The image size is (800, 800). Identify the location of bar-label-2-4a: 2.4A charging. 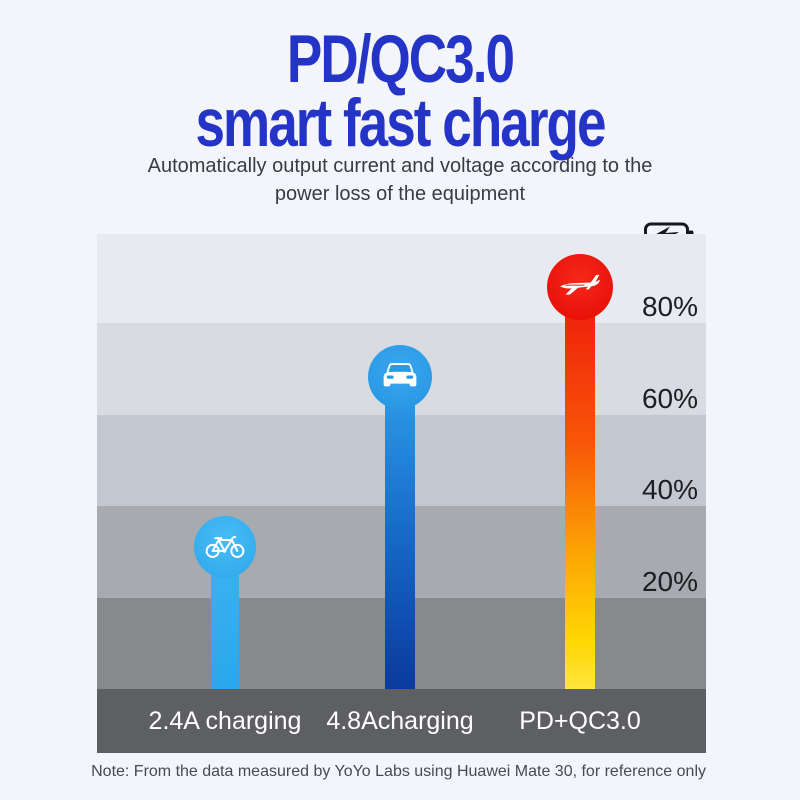
(225, 721).